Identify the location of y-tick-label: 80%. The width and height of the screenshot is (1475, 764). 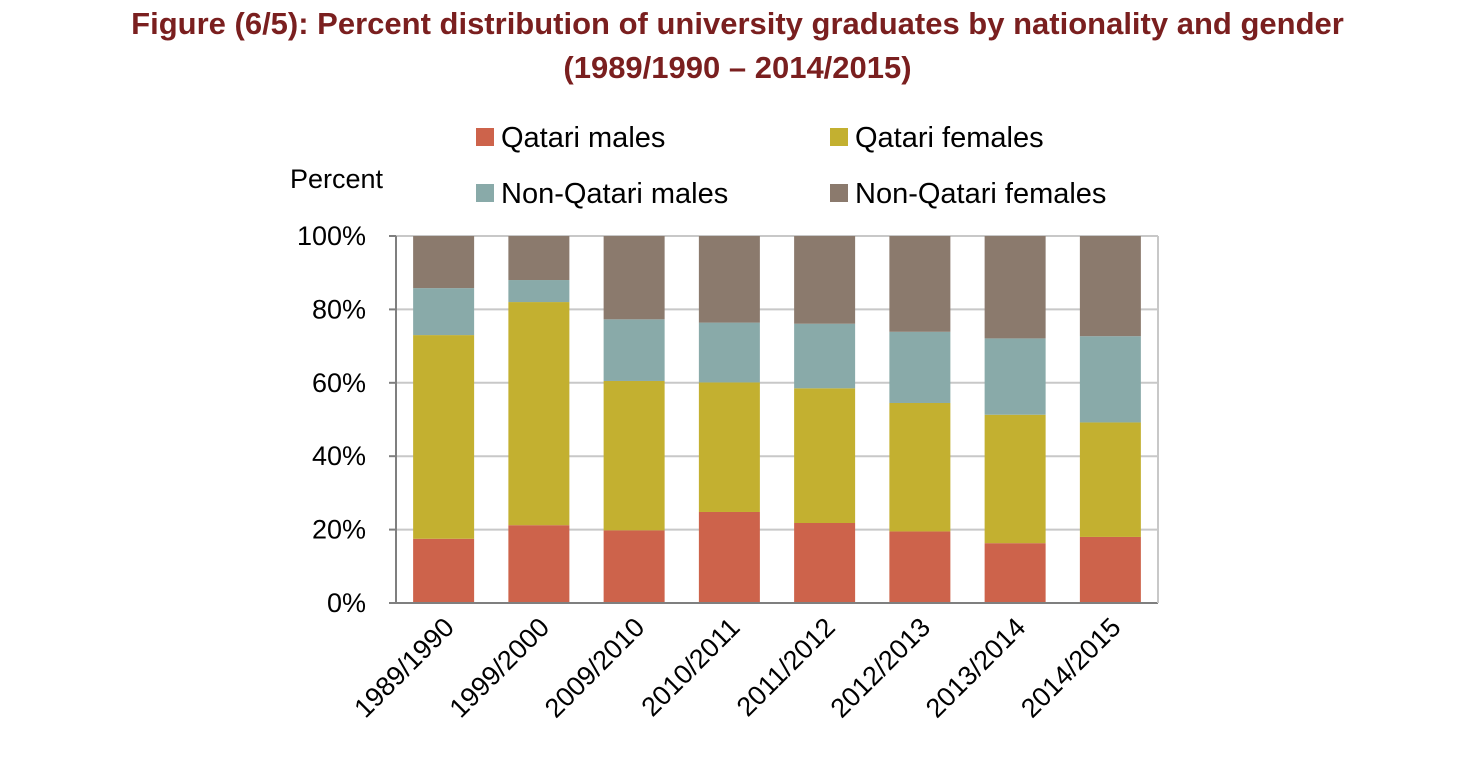
(339, 309).